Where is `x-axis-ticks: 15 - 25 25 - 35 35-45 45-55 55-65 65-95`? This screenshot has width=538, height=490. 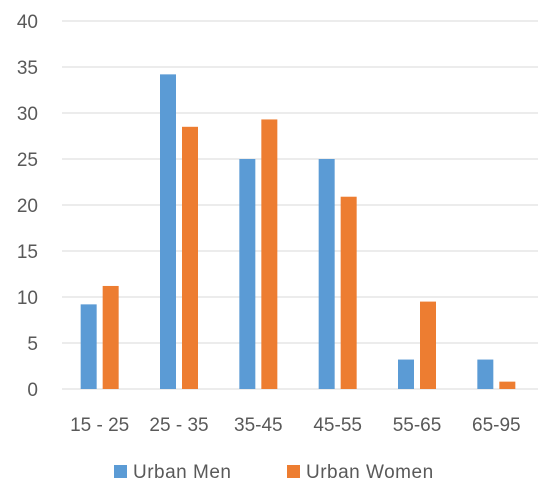
x-axis-ticks: 15 - 25 25 - 35 35-45 45-55 55-65 65-95 is located at coordinates (295, 425).